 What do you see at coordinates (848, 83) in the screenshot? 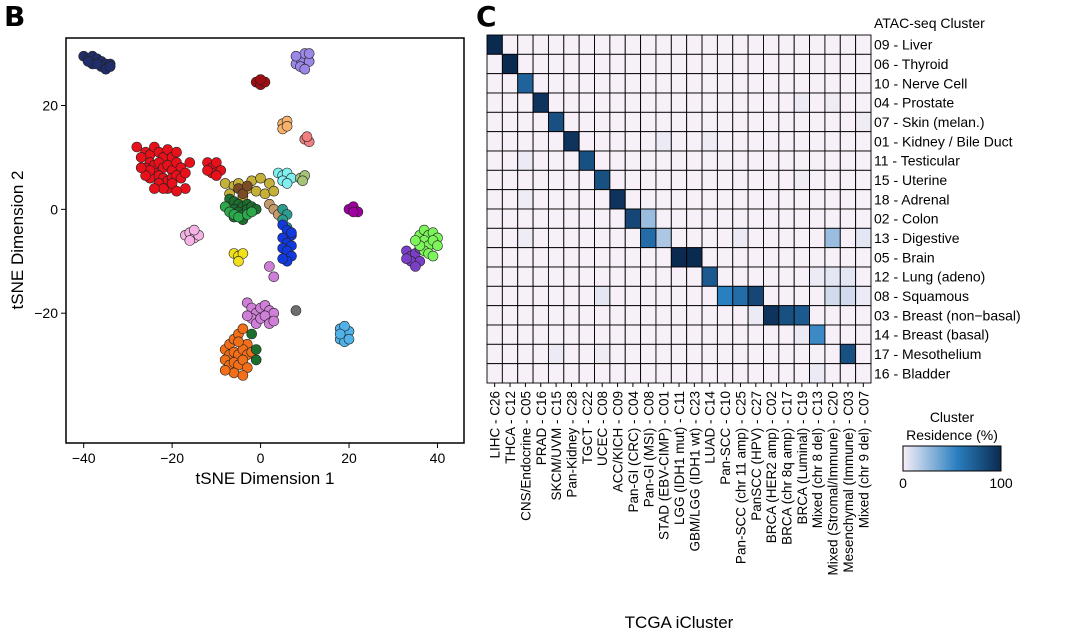
I see `heatmap-cell-r2-c23` at bounding box center [848, 83].